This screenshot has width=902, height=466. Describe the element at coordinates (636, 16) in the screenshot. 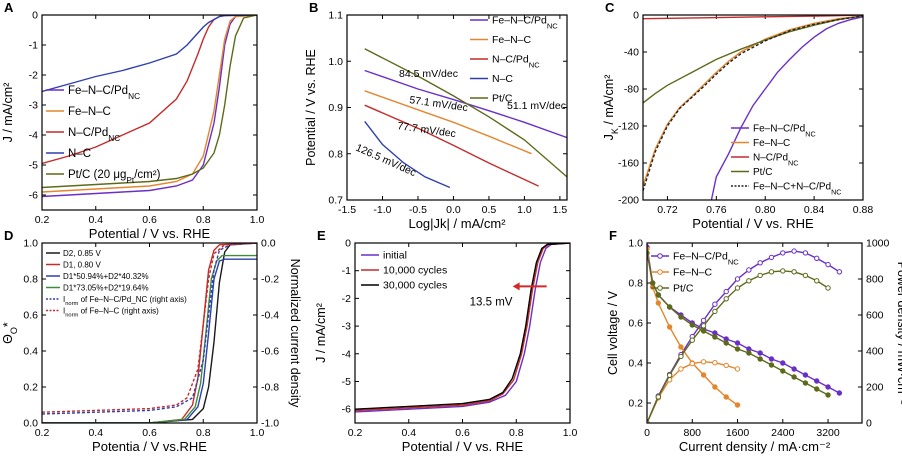

I see `y-tick-label: 0` at that location.